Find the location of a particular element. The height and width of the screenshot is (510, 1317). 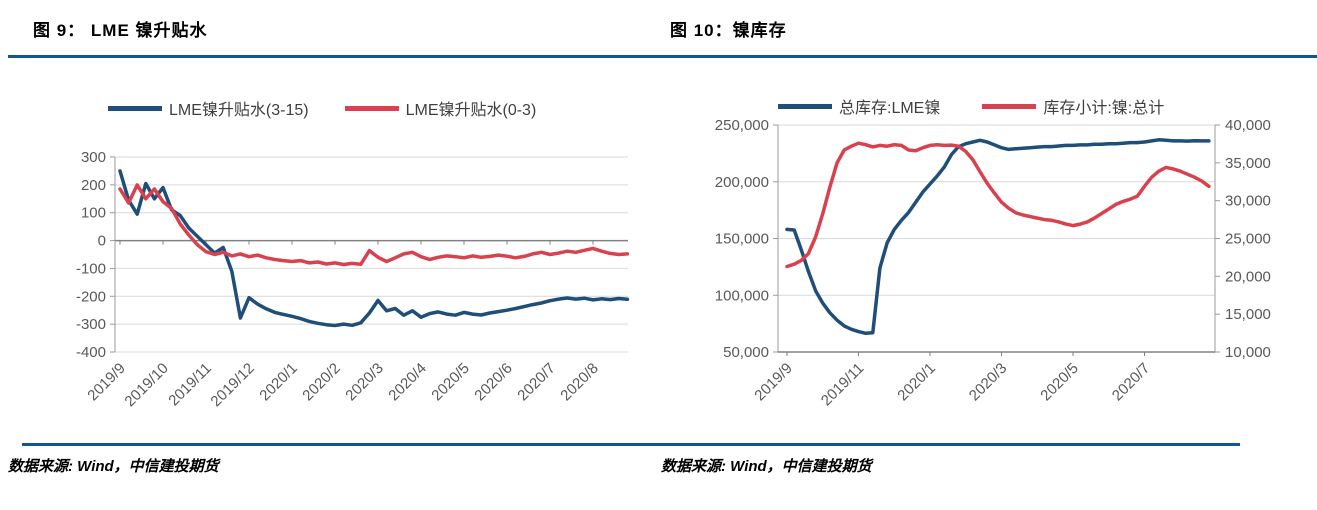

svg-text: 2019/10 is located at coordinates (146, 385).